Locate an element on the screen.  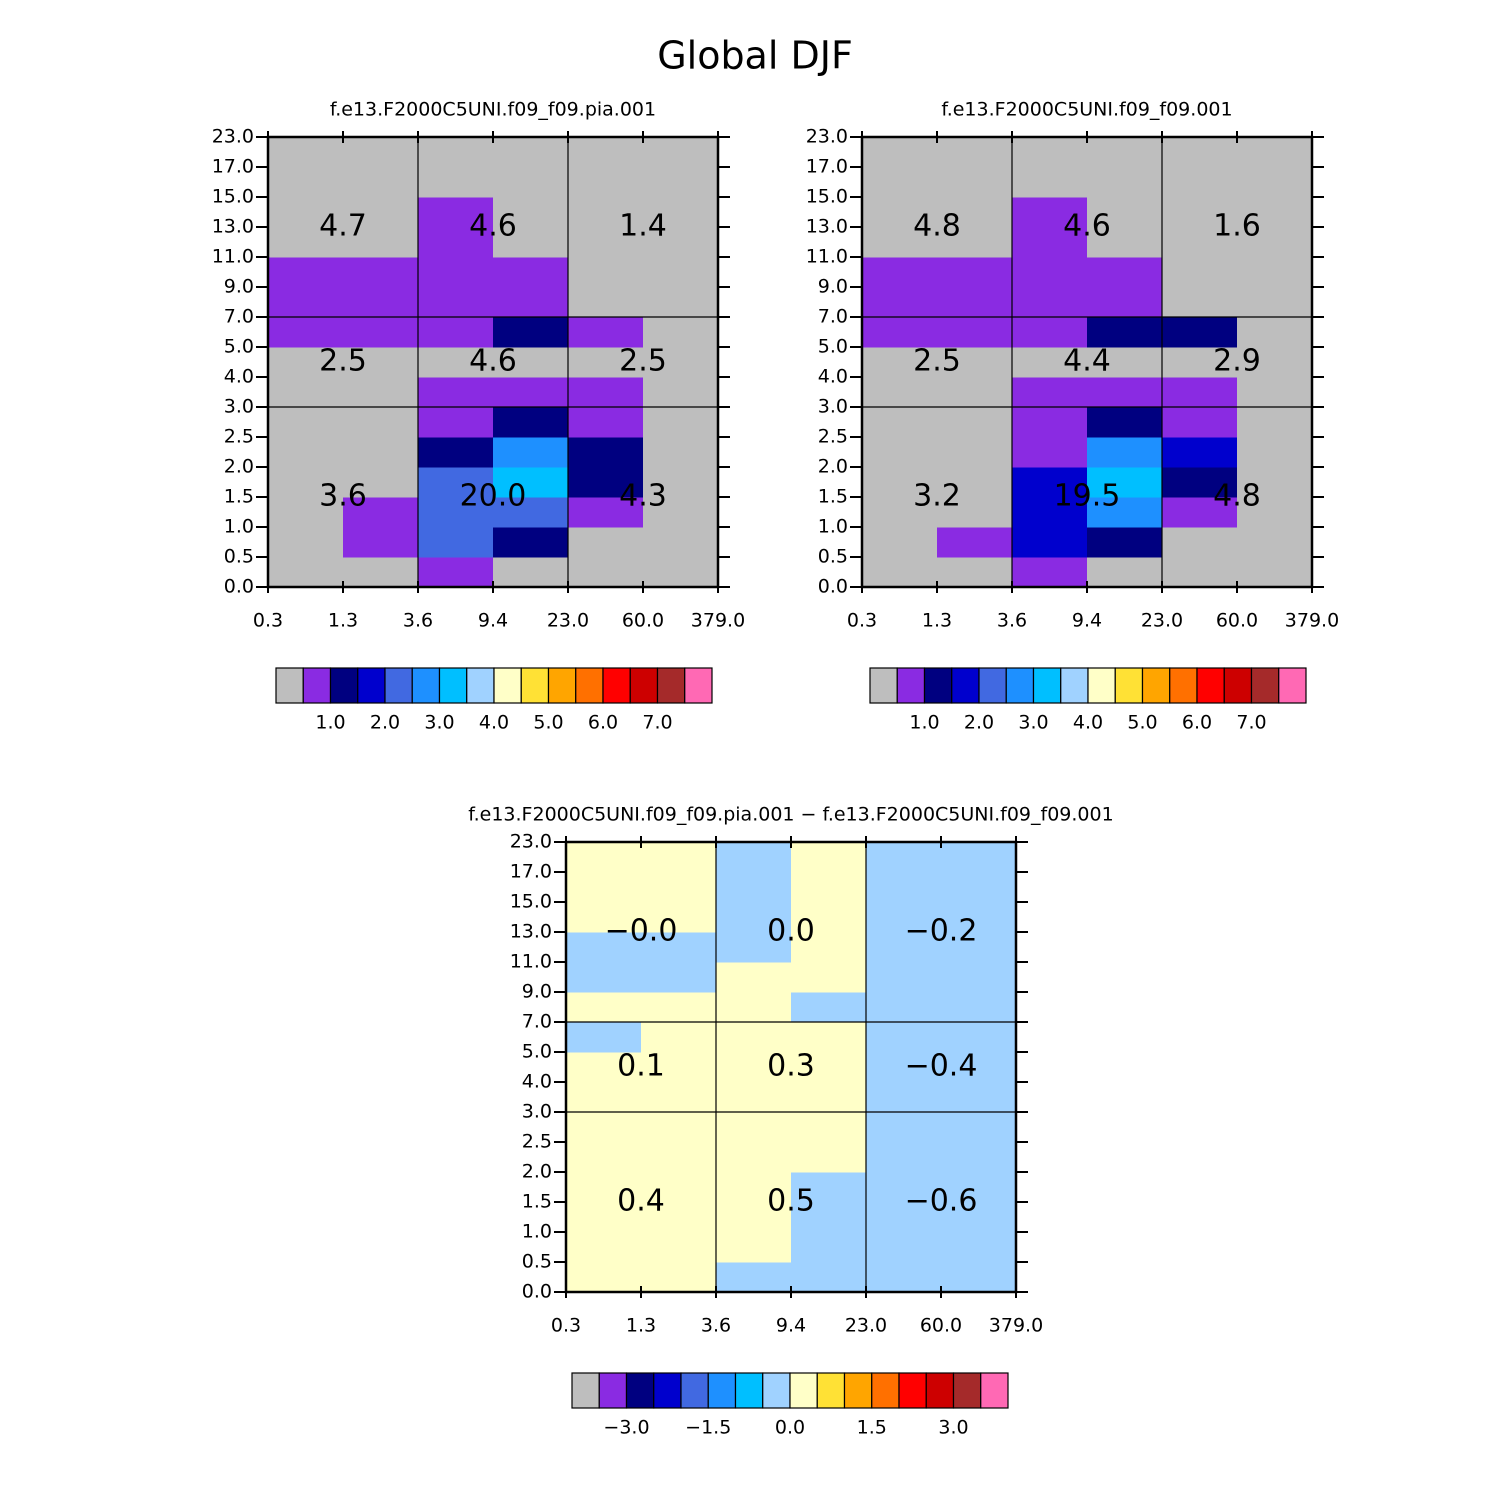
y-tick-label: 7.0 is located at coordinates (833, 317).